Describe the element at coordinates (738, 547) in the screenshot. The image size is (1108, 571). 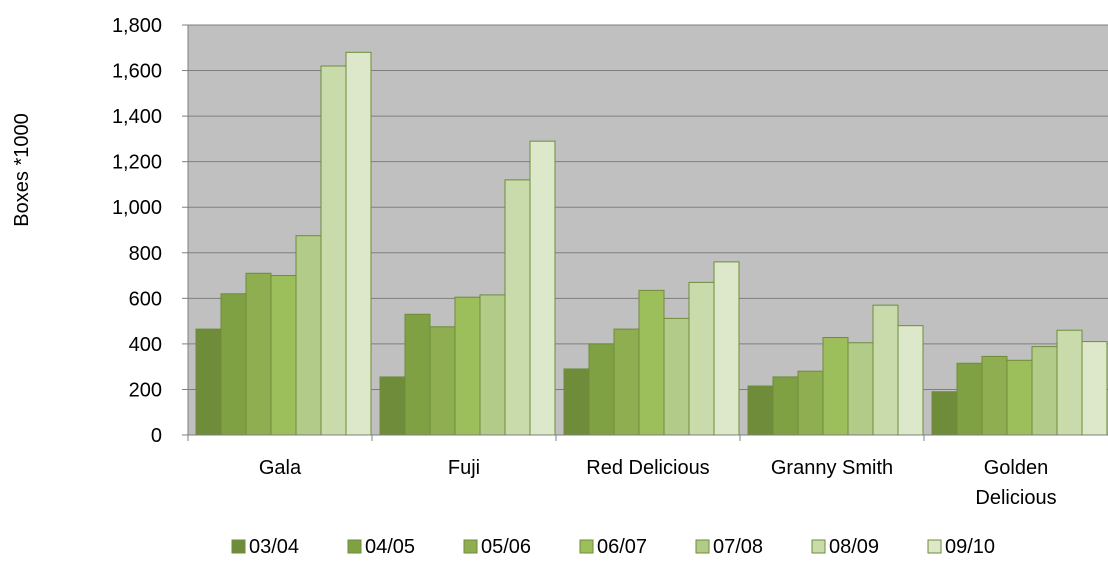
I see `legend-label: 07/08` at that location.